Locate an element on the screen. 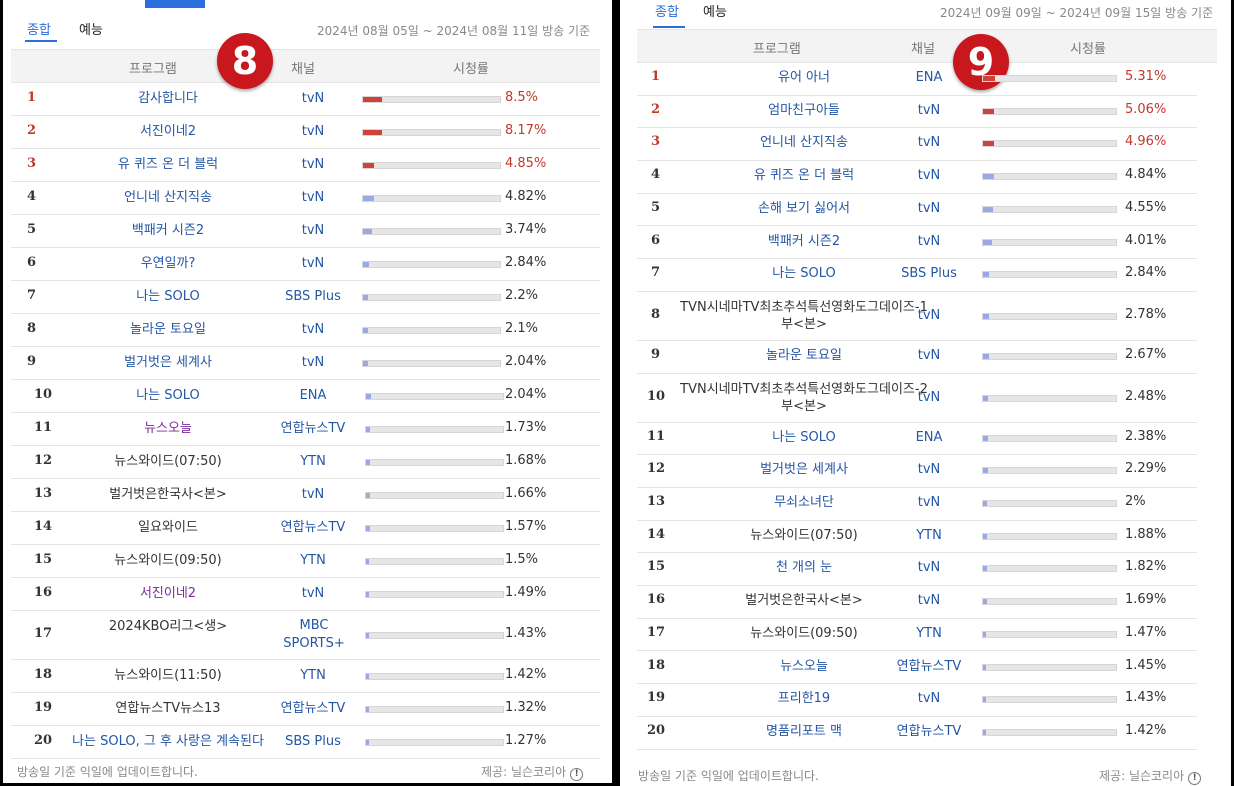 Image resolution: width=1234 pixels, height=786 pixels. table-row: 16 벌거벗은한국사<본> tvN 1.69% is located at coordinates (917, 602).